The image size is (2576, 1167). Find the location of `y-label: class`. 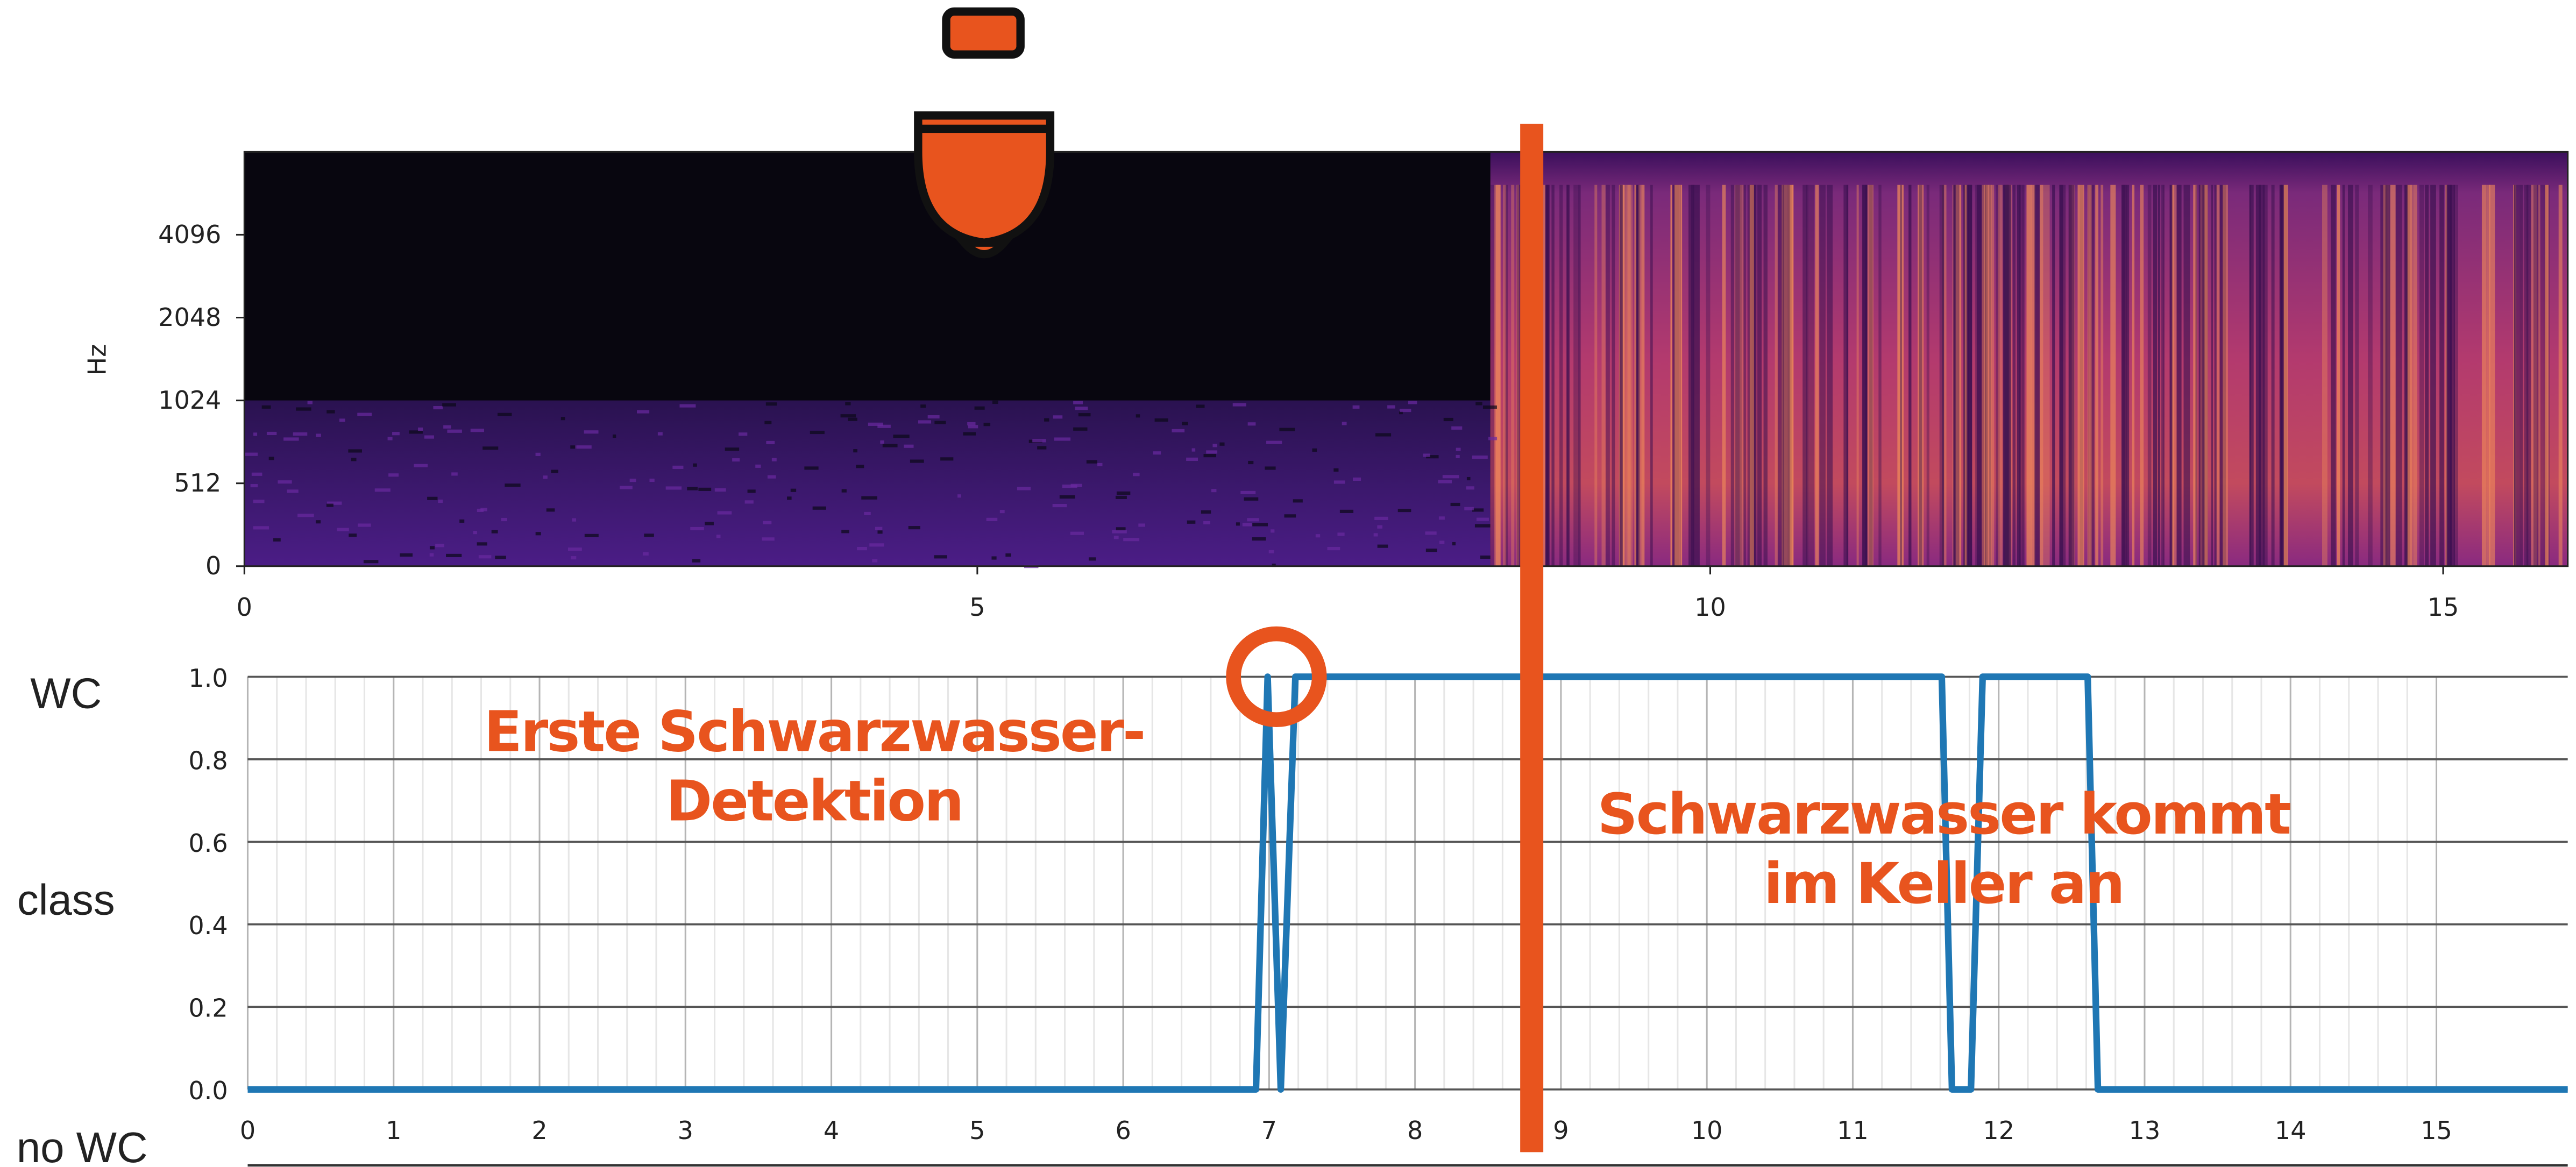

y-label: class is located at coordinates (66, 899).